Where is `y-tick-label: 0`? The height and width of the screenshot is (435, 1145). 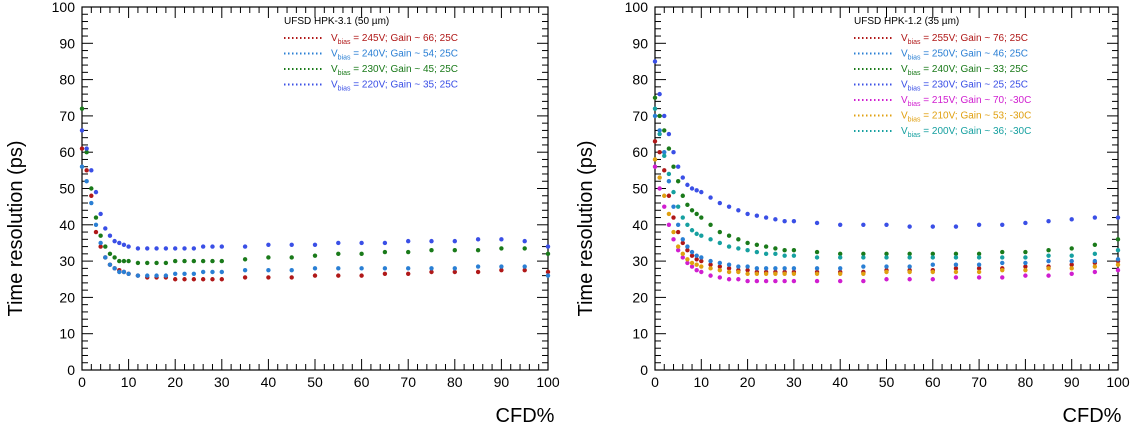 y-tick-label: 0 is located at coordinates (71, 370).